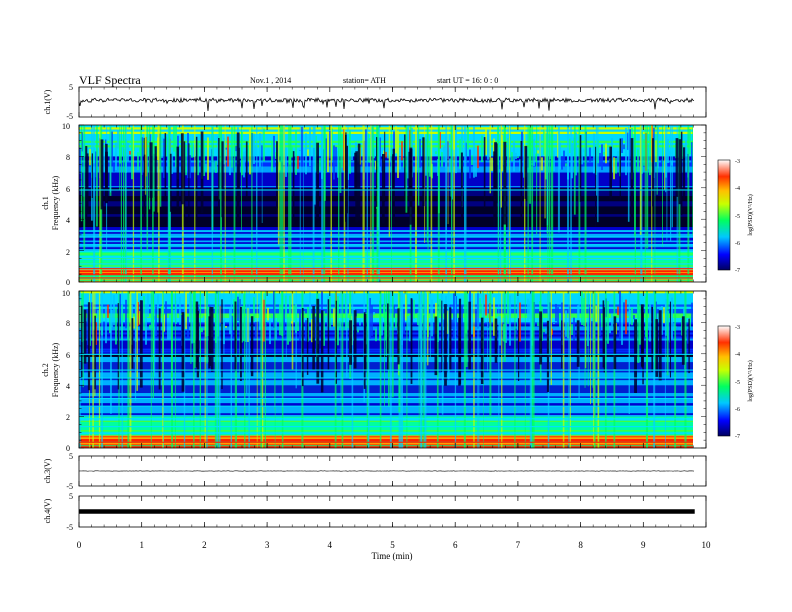 Image resolution: width=792 pixels, height=612 pixels. Describe the element at coordinates (68, 417) in the screenshot. I see `ch2-ytick-2: 2` at that location.